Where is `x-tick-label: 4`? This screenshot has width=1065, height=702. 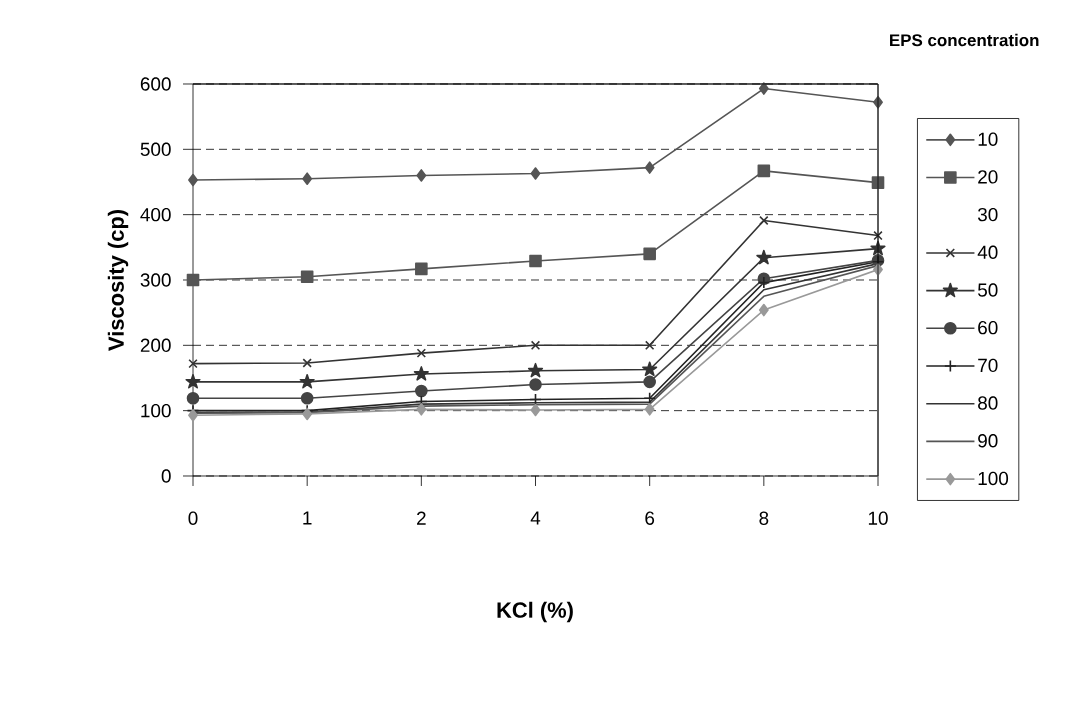 x-tick-label: 4 is located at coordinates (535, 518).